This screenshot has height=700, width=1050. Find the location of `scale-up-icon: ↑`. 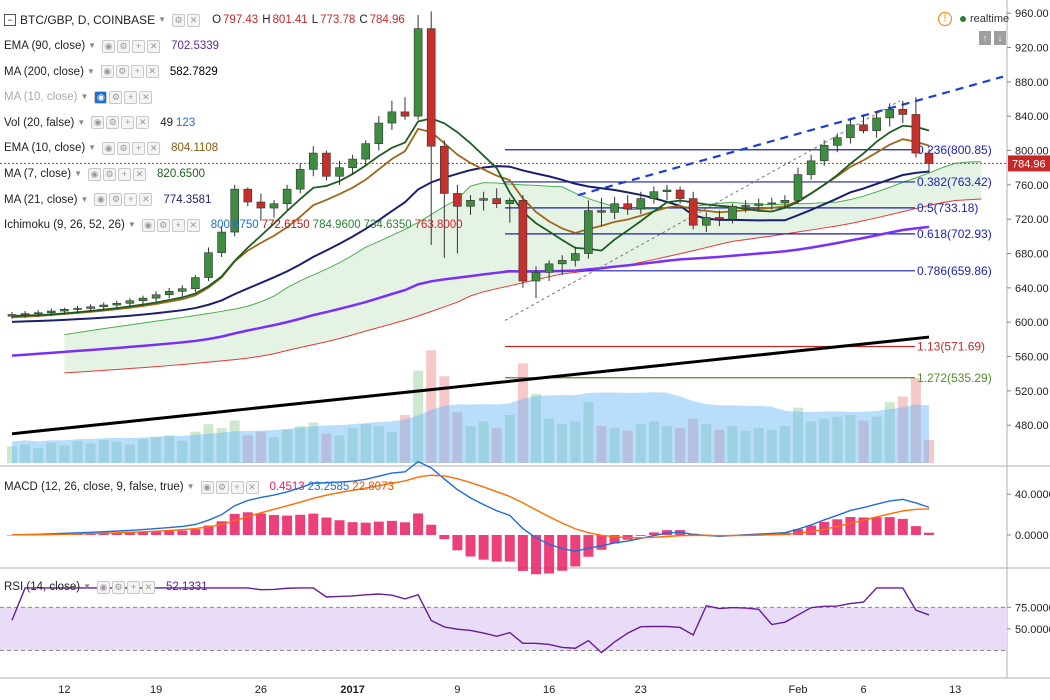

scale-up-icon: ↑ is located at coordinates (985, 38).